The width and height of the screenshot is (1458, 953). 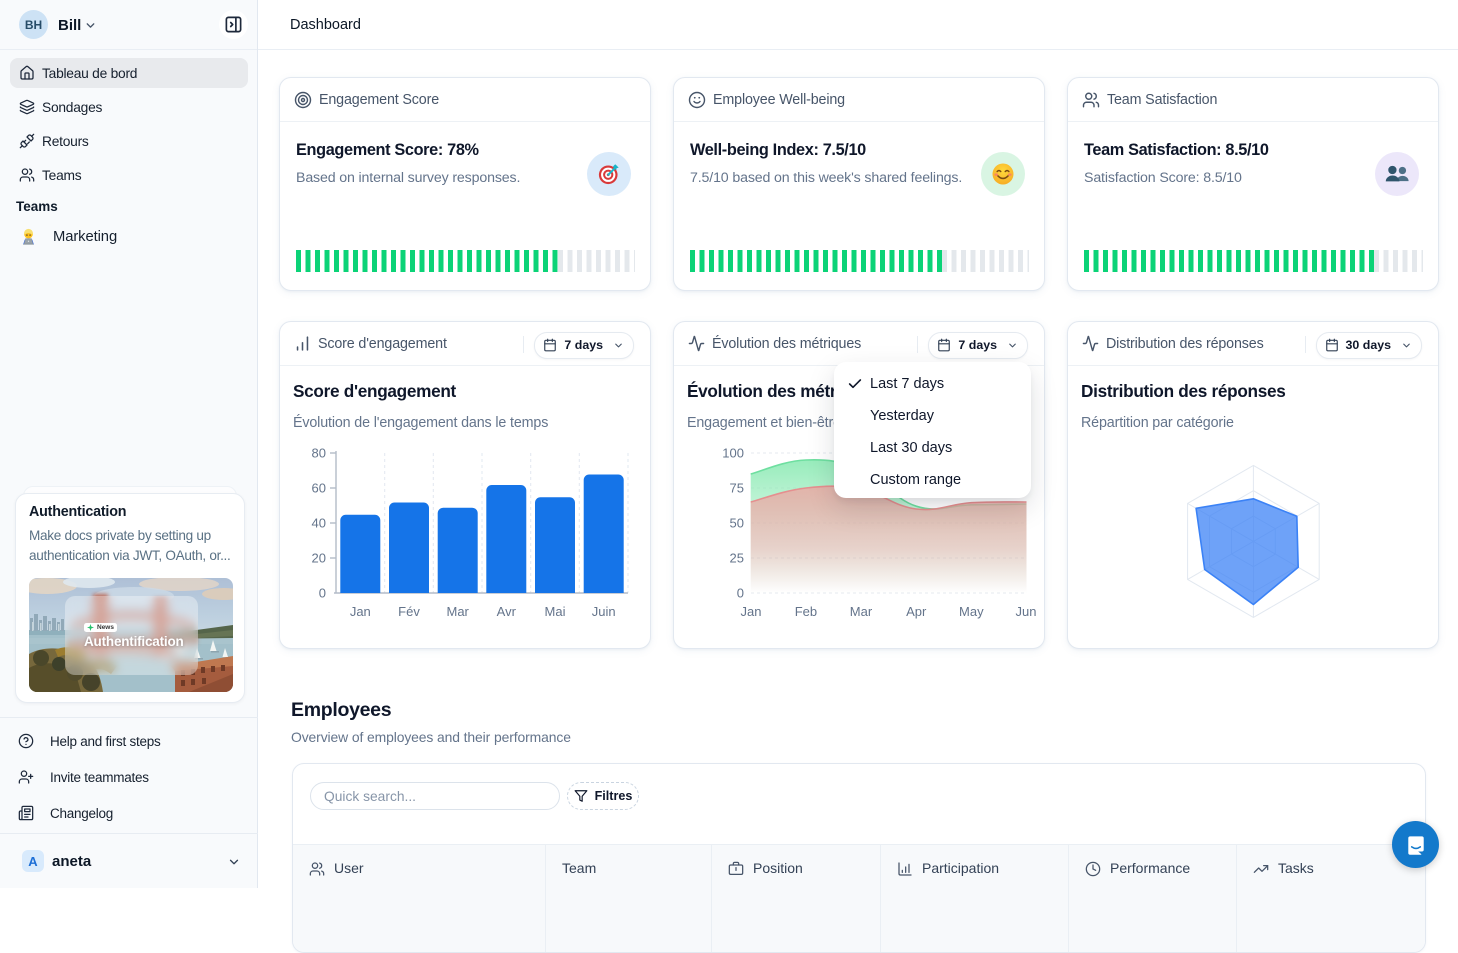 What do you see at coordinates (806, 611) in the screenshot?
I see `svg-text: Feb` at bounding box center [806, 611].